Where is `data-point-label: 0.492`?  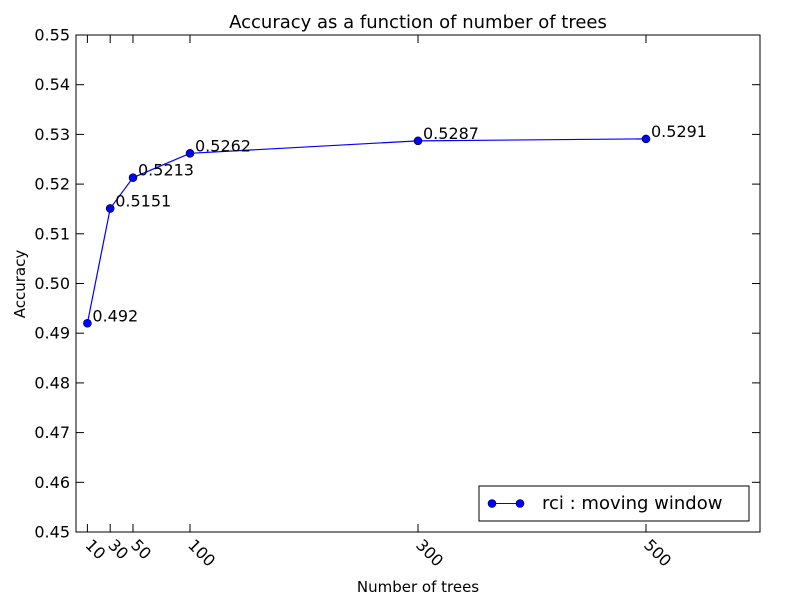 data-point-label: 0.492 is located at coordinates (115, 315).